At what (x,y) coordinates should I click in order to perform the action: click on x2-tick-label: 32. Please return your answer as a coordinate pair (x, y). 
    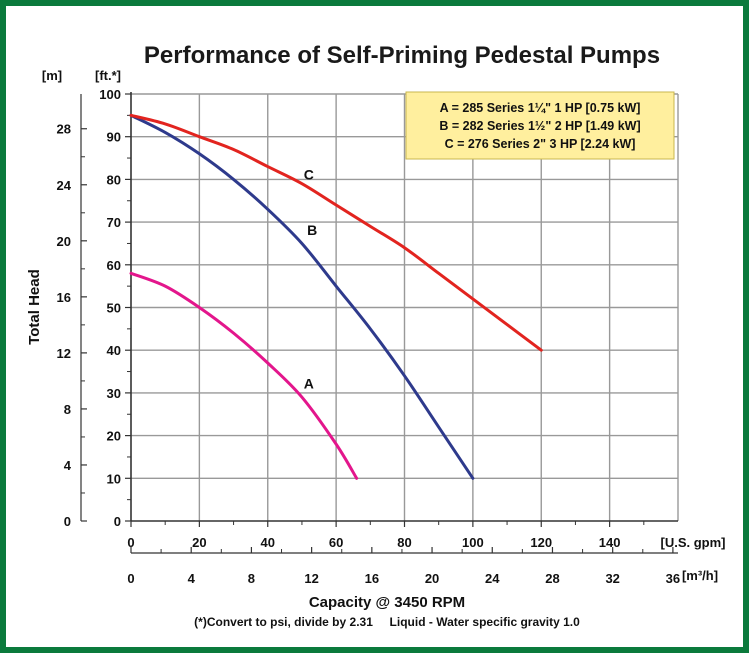
    Looking at the image, I should click on (612, 578).